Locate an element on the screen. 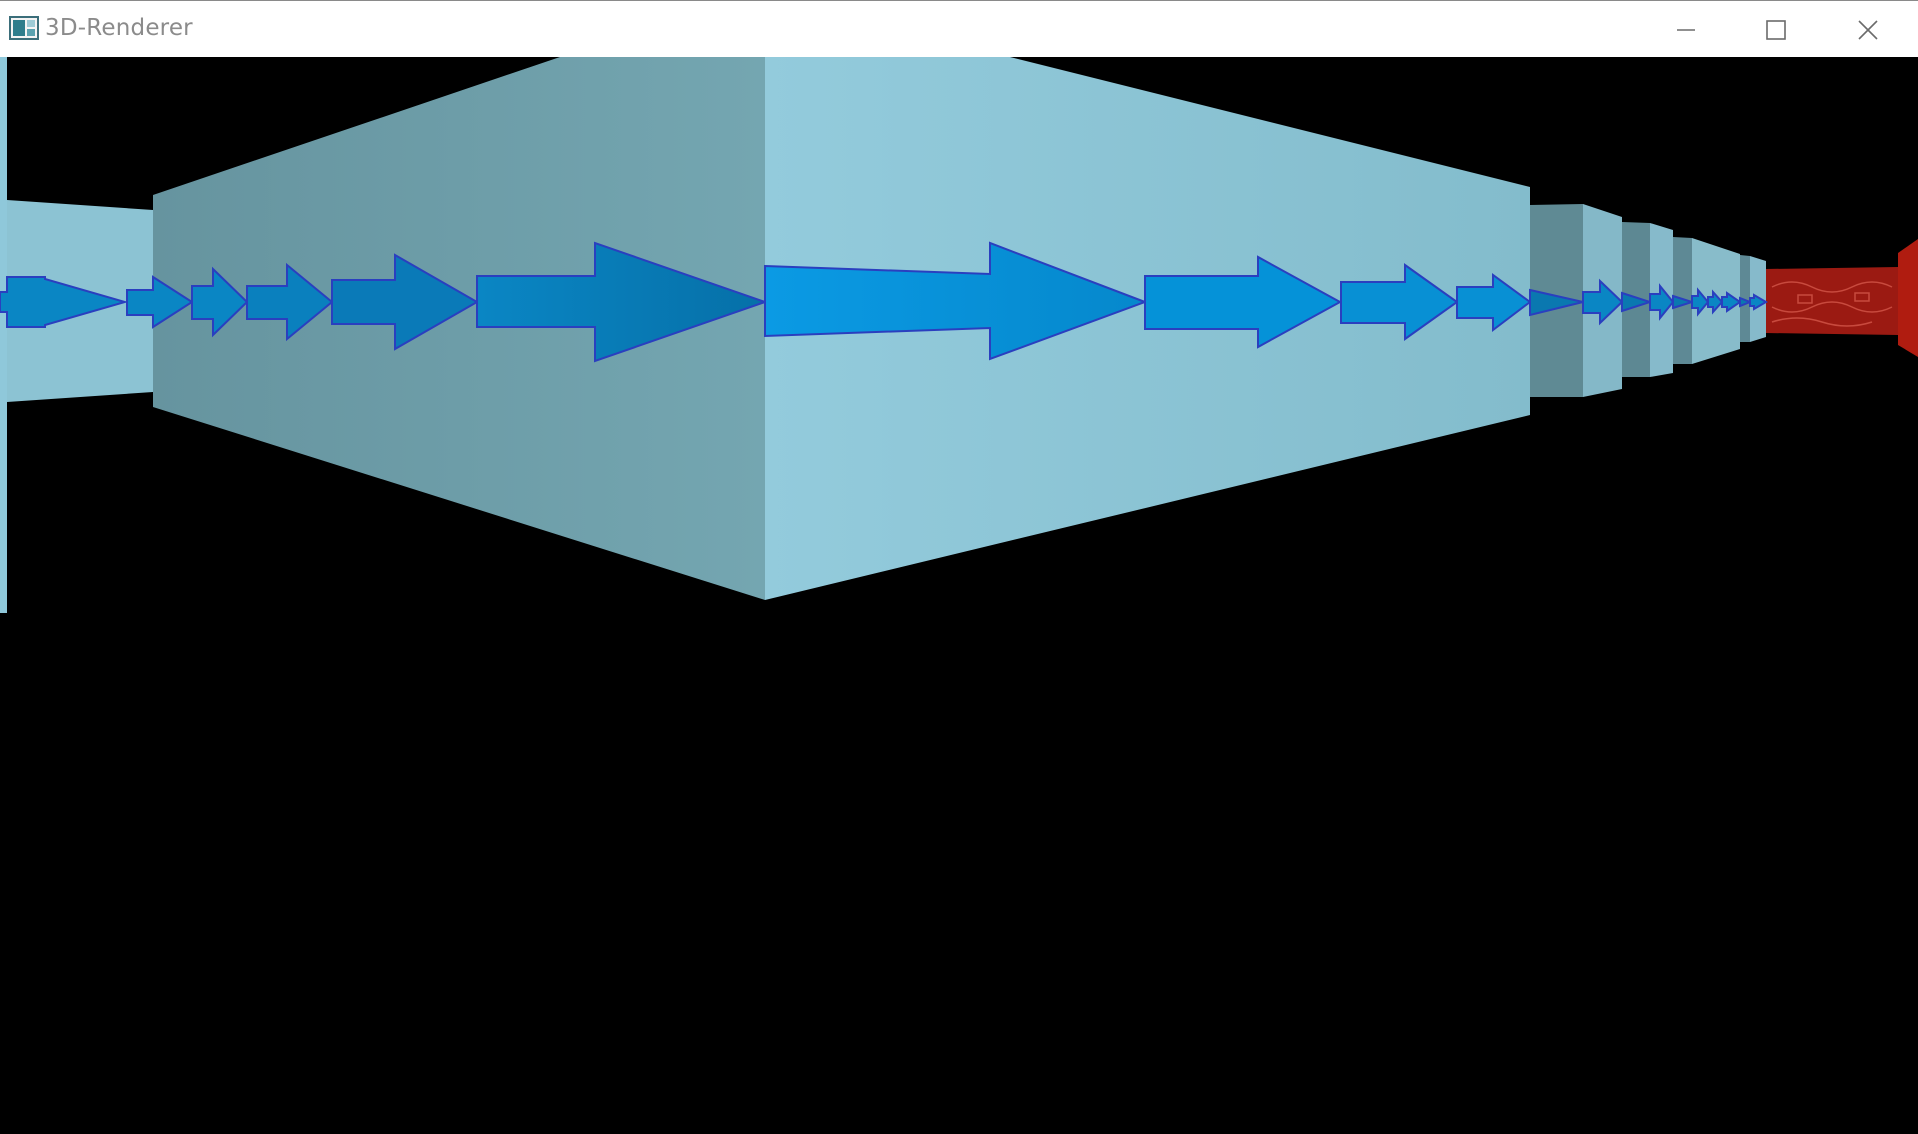 This screenshot has height=1134, width=1918. end-wall-edge is located at coordinates (1908, 298).